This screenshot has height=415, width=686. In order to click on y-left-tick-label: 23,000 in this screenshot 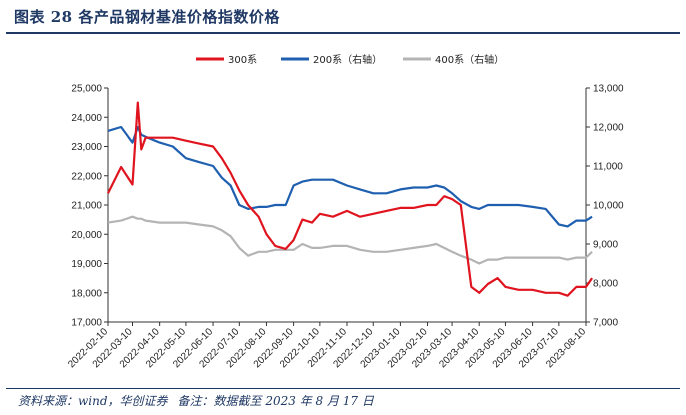, I will do `click(86, 147)`.